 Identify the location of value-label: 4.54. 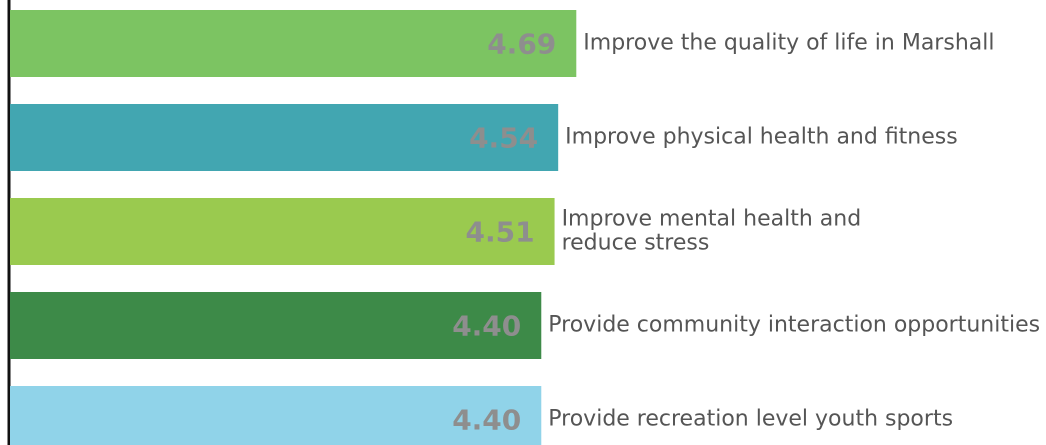
(503, 138).